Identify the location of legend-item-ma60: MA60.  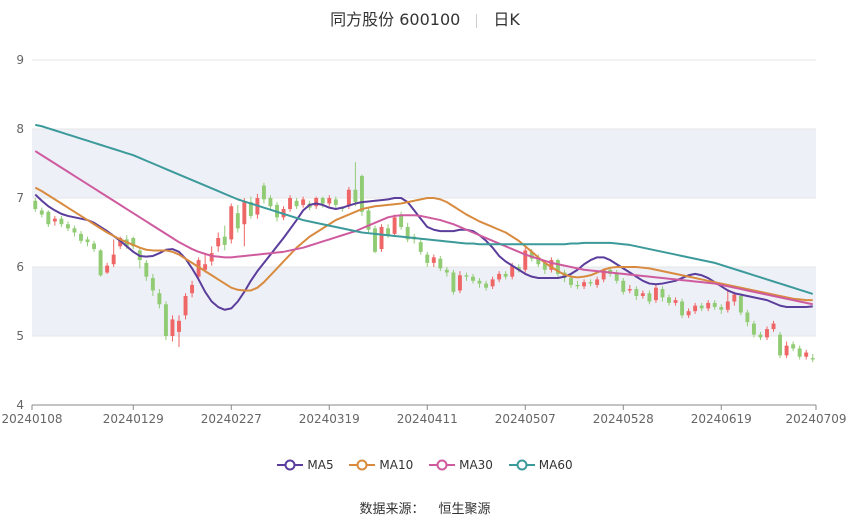
(540, 465).